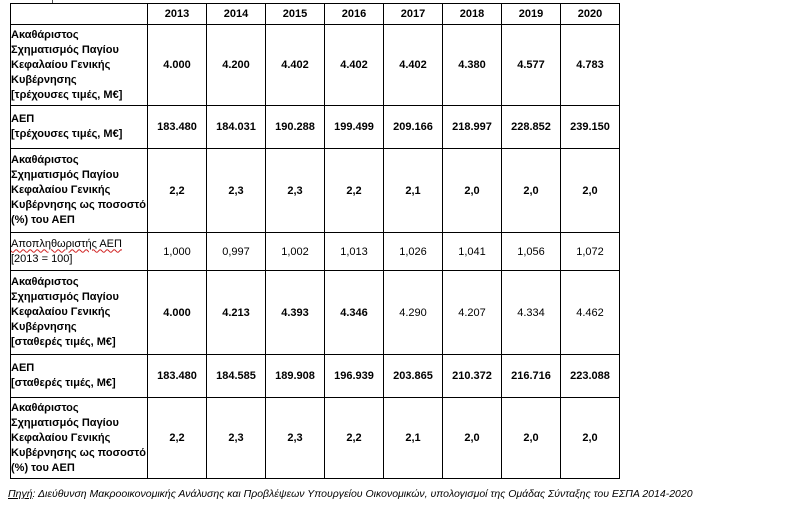 The width and height of the screenshot is (812, 505). Describe the element at coordinates (406, 2) in the screenshot. I see `previous-content-fragment` at that location.